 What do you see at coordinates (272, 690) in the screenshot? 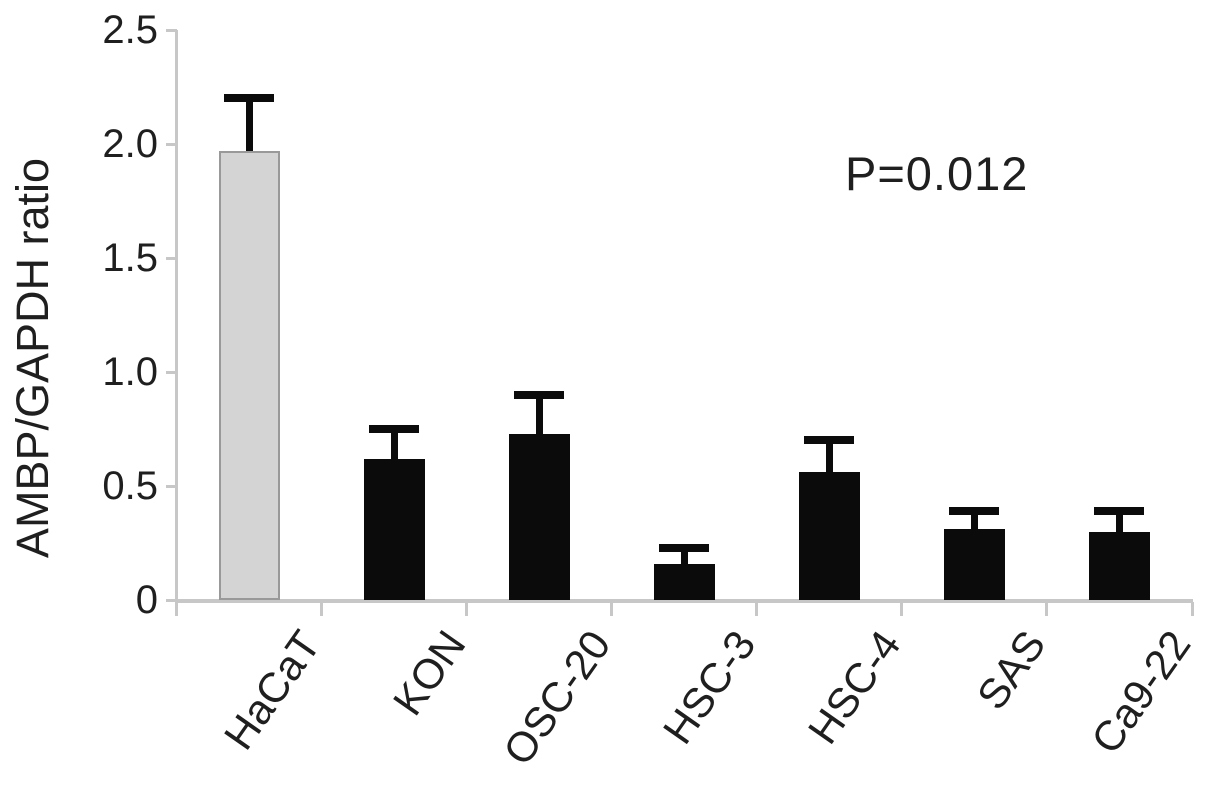
I see `x-category-label: HaCaT` at bounding box center [272, 690].